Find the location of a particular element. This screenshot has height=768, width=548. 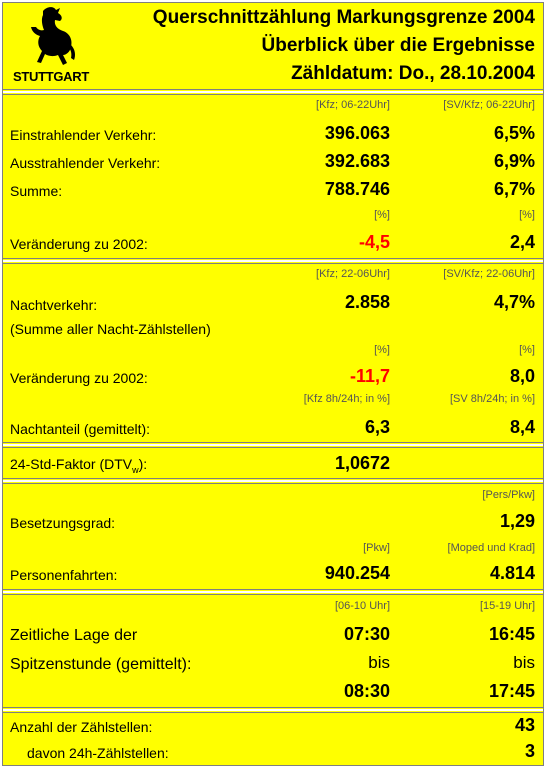

occupancy-value: 1,29 is located at coordinates (517, 521).